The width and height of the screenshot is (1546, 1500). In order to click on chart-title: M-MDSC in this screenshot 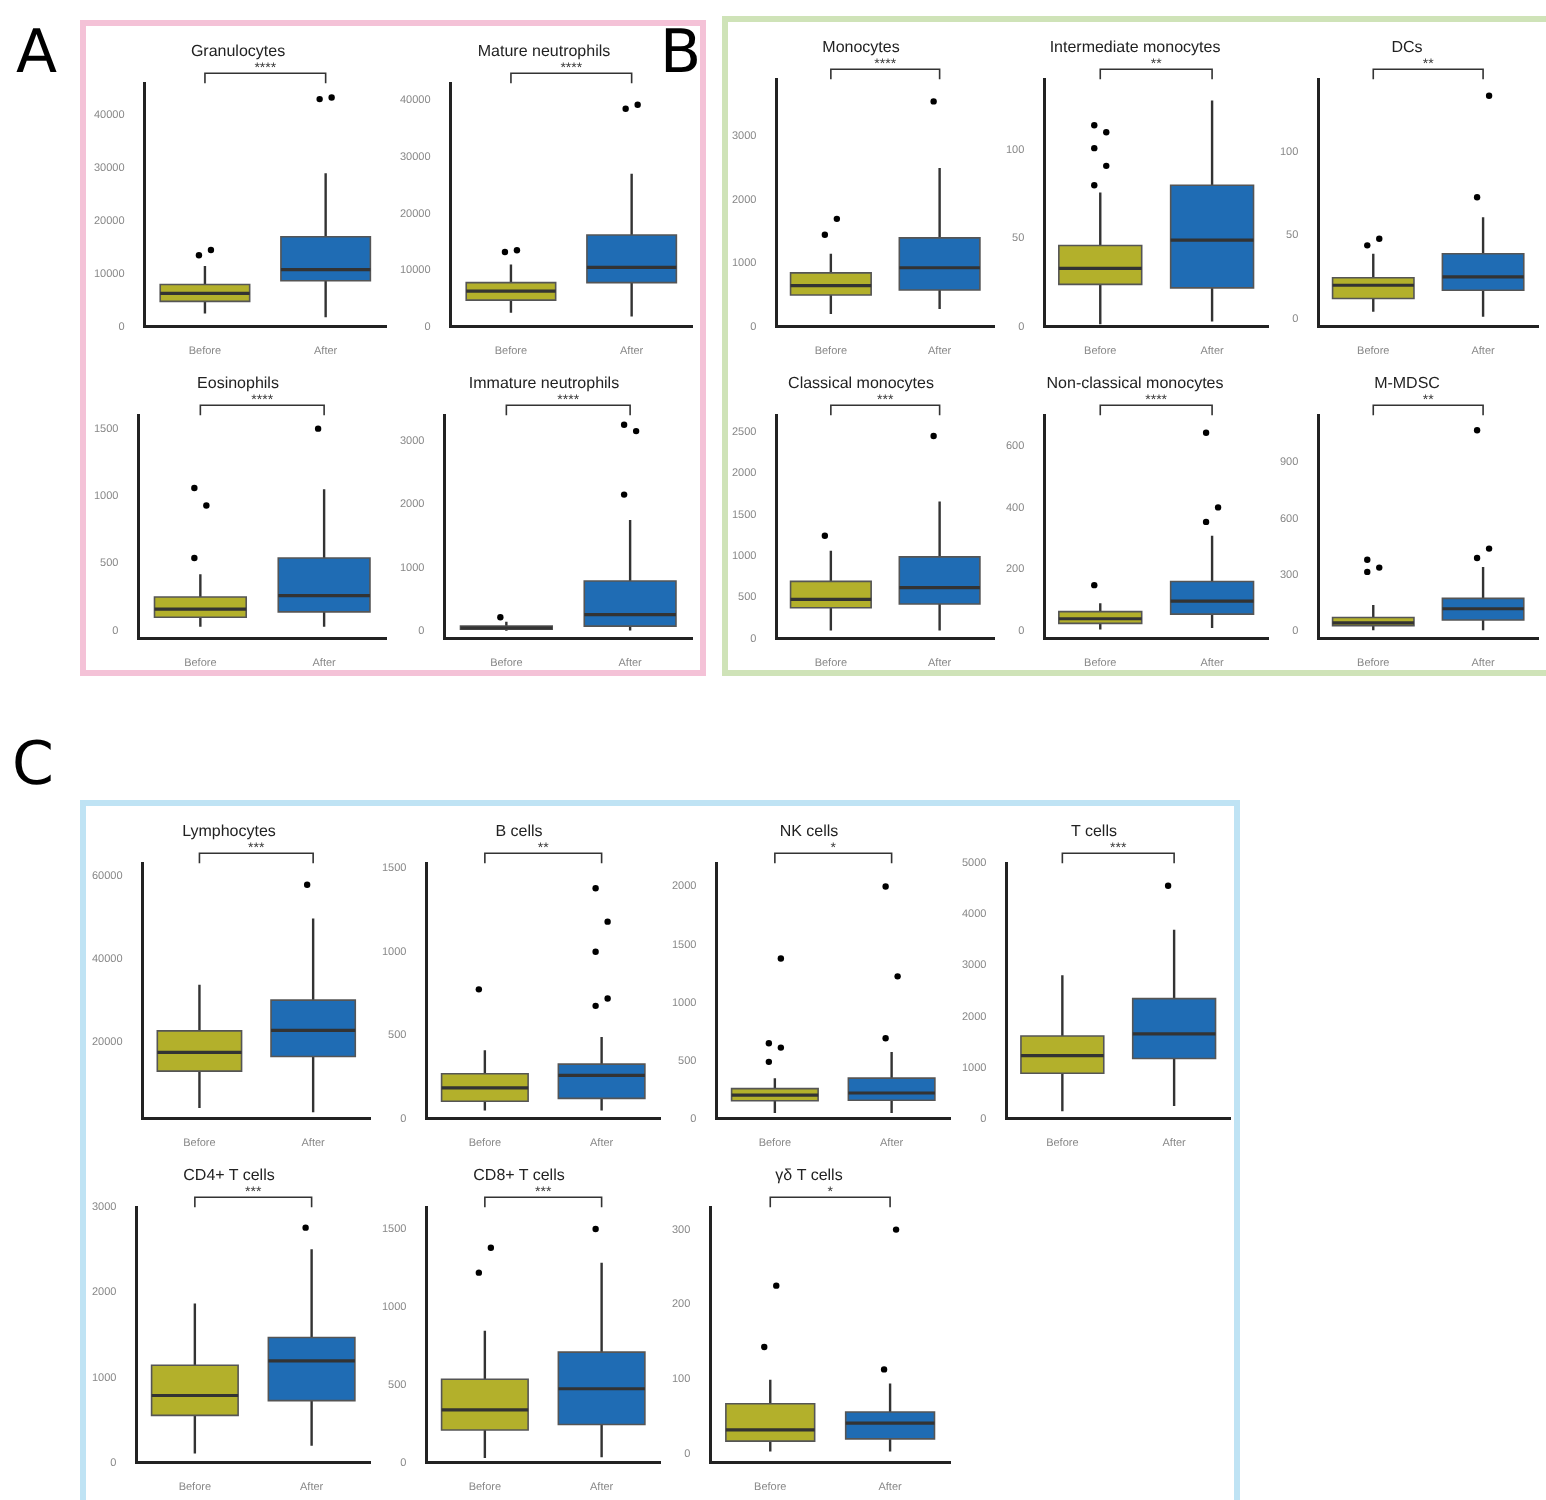, I will do `click(1407, 383)`.